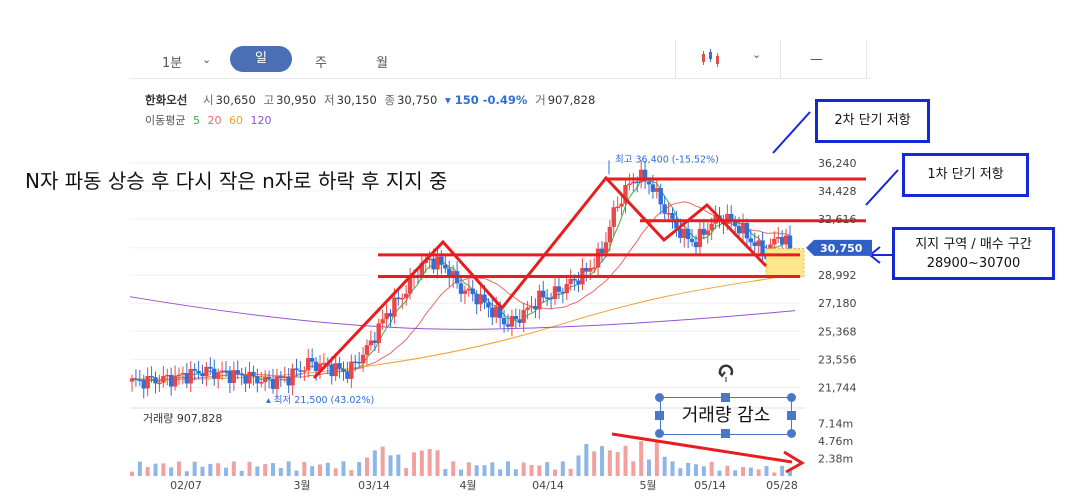 The width and height of the screenshot is (1070, 496). Describe the element at coordinates (484, 485) in the screenshot. I see `date-axis: 02/07 3월 03/14 4월 04/14 5월 05/14 05/28` at that location.